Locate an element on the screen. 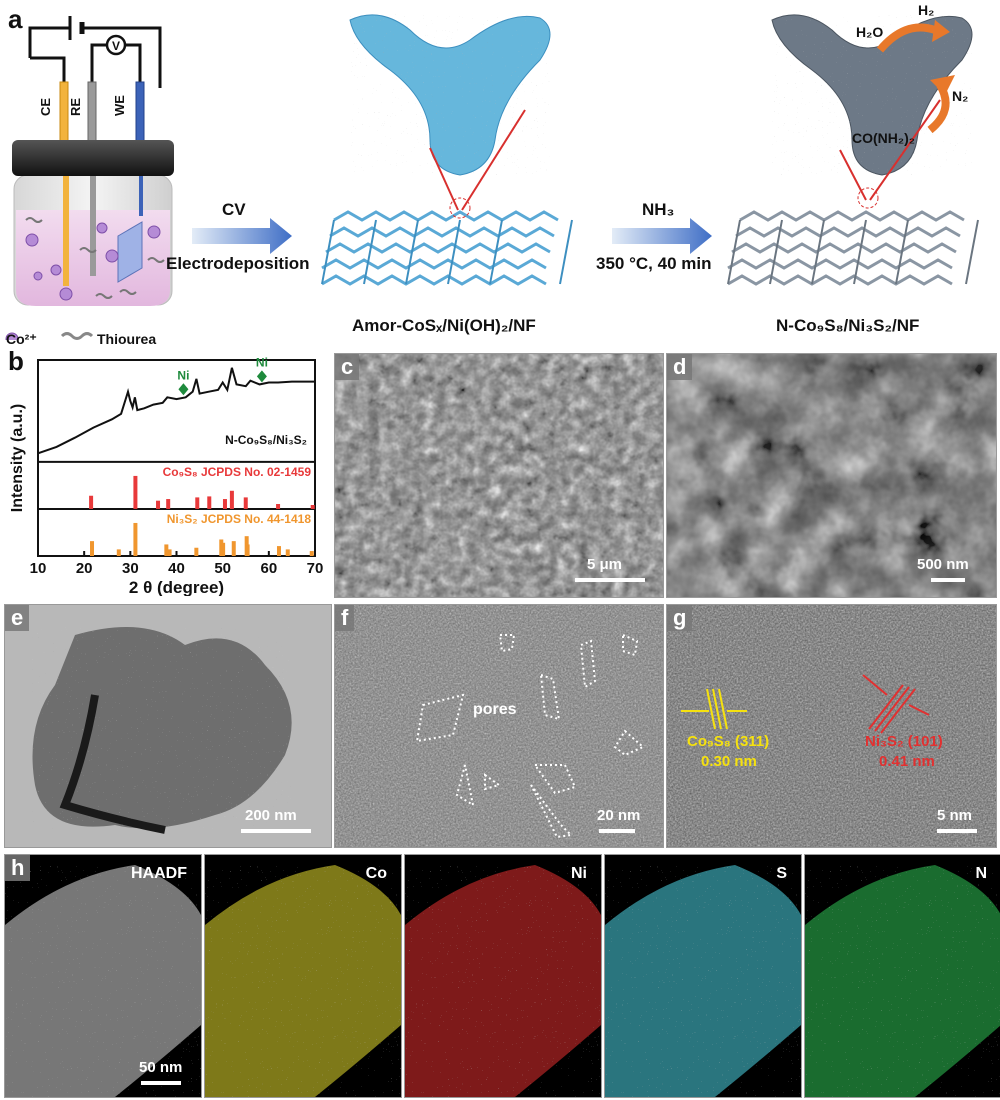 Image resolution: width=1000 pixels, height=1100 pixels. series-label: N-Co₉S₈/Ni₃S₂ is located at coordinates (266, 440).